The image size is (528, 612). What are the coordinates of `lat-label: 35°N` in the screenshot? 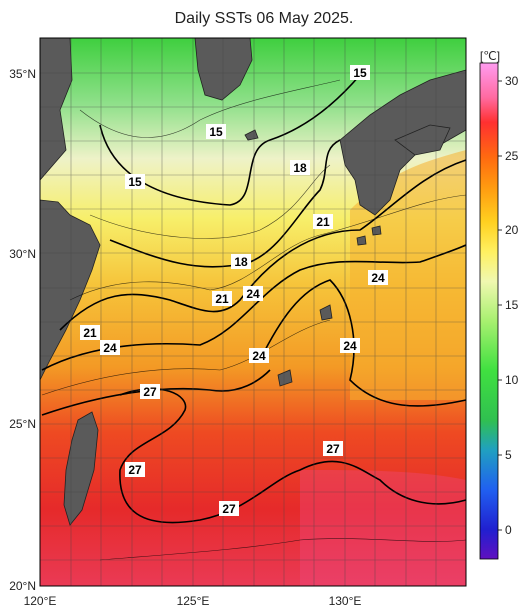 It's located at (22, 74).